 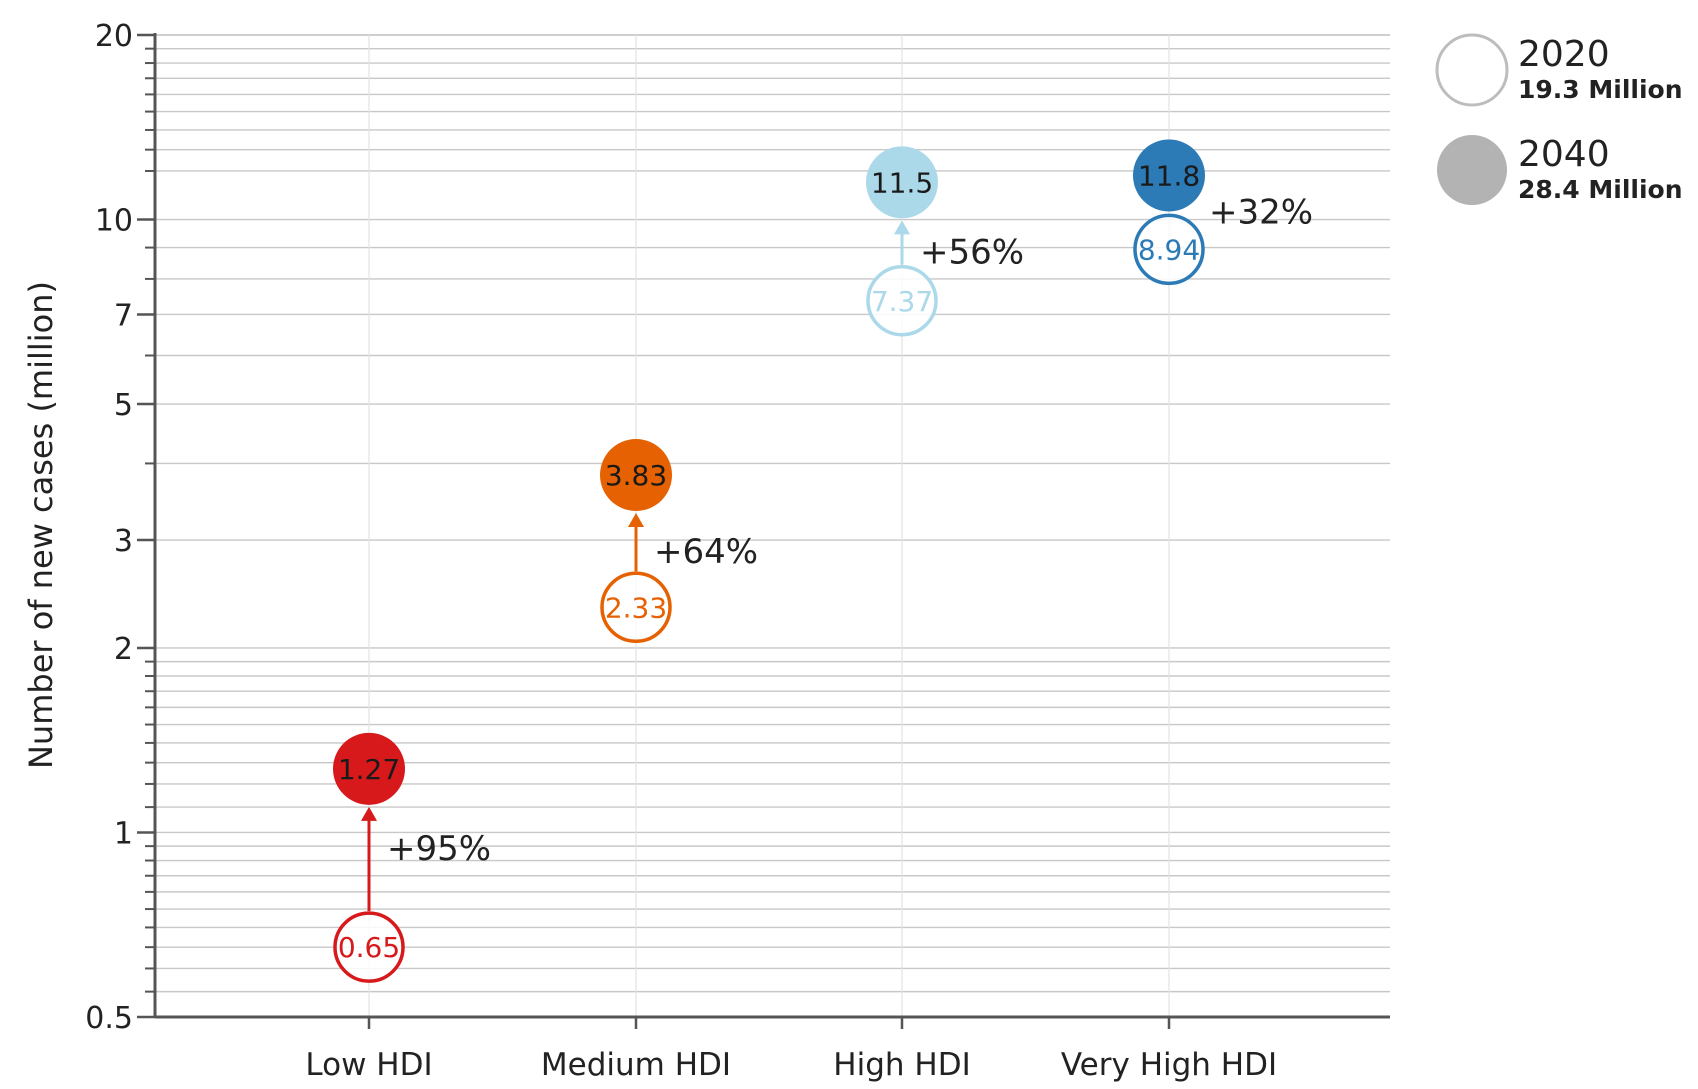 What do you see at coordinates (1564, 154) in the screenshot?
I see `legend-year-2040: 2040` at bounding box center [1564, 154].